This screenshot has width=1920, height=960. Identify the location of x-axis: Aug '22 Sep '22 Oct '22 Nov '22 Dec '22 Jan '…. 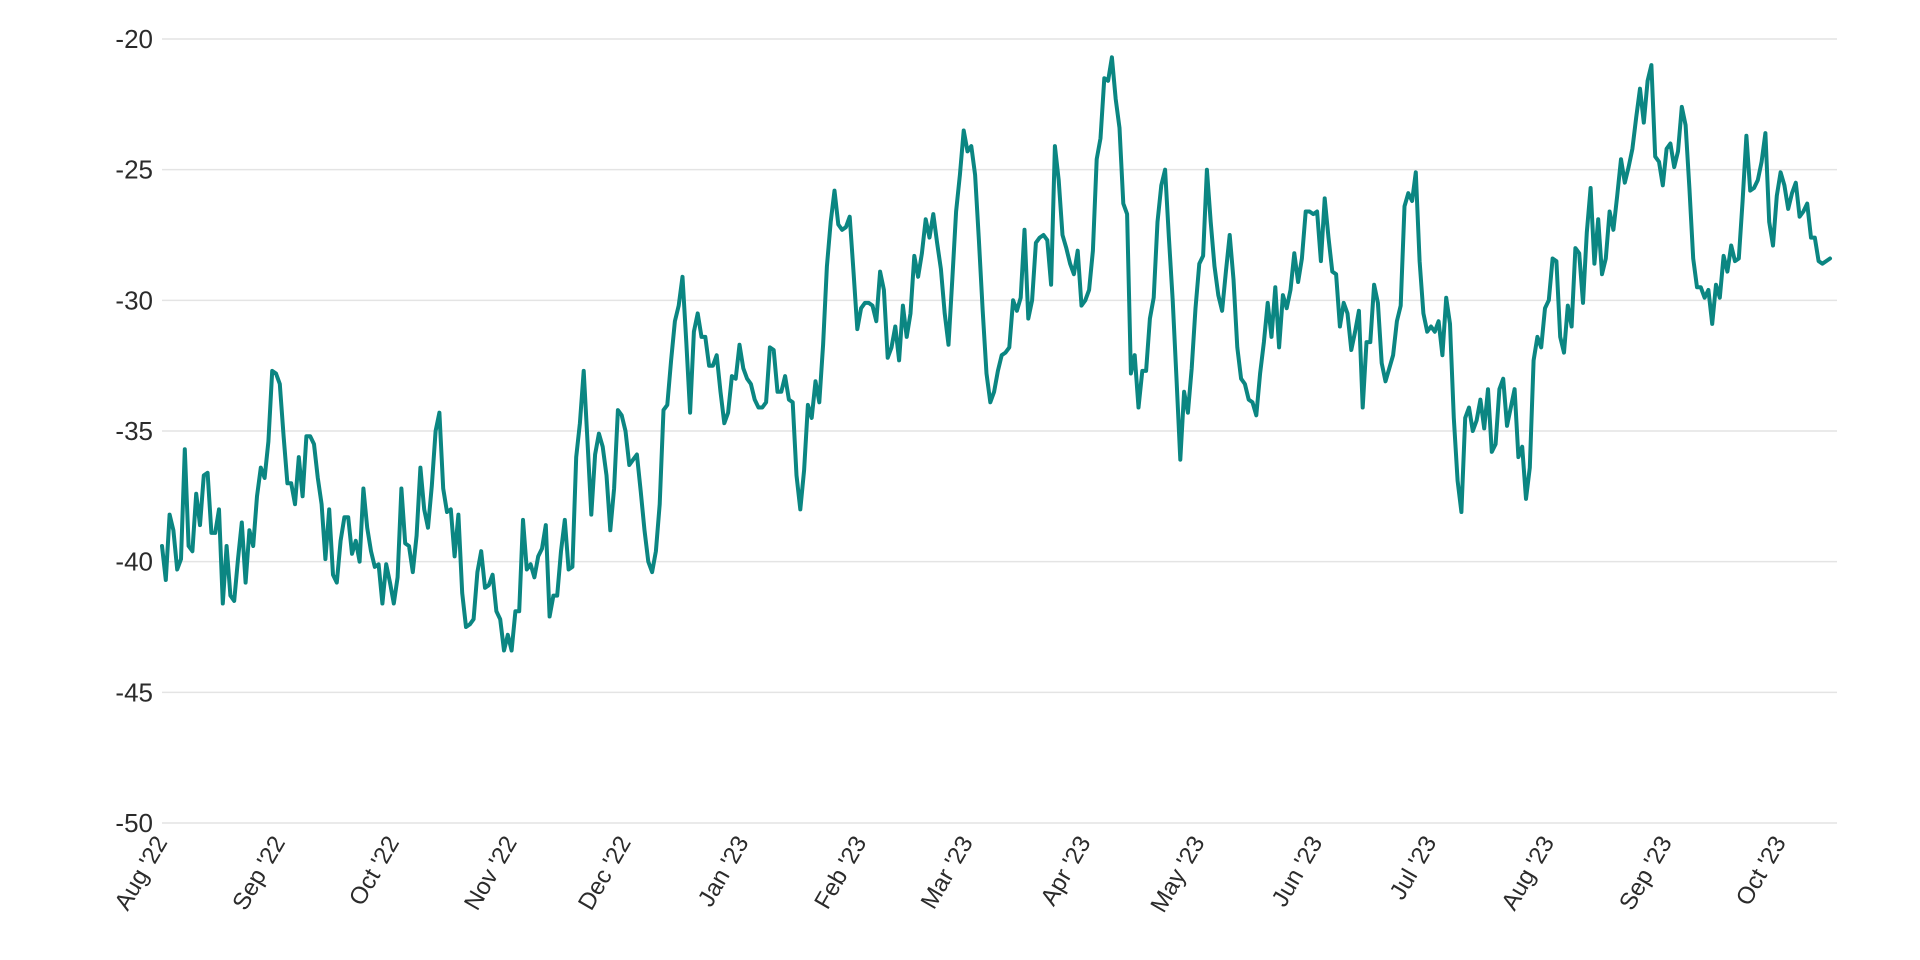
(950, 875).